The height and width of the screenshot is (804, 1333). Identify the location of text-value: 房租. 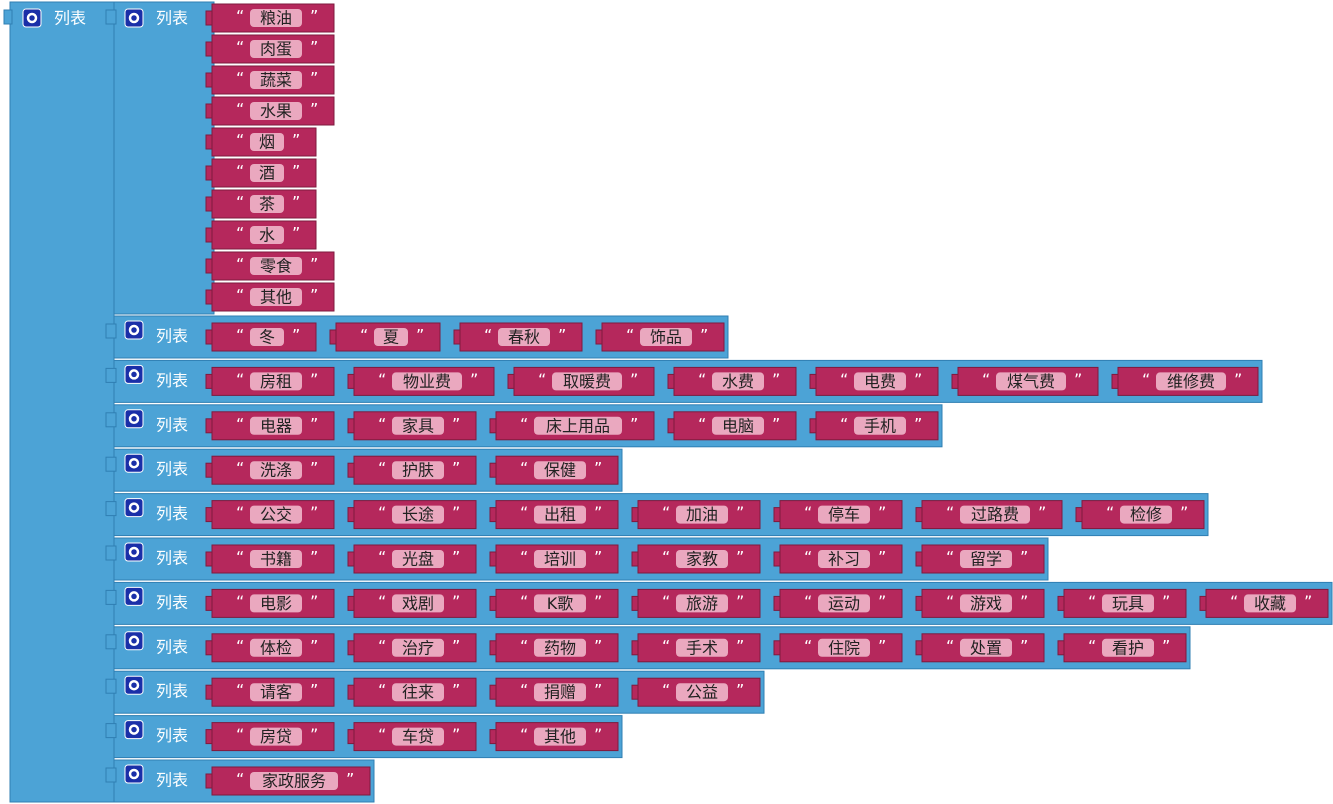
(276, 381).